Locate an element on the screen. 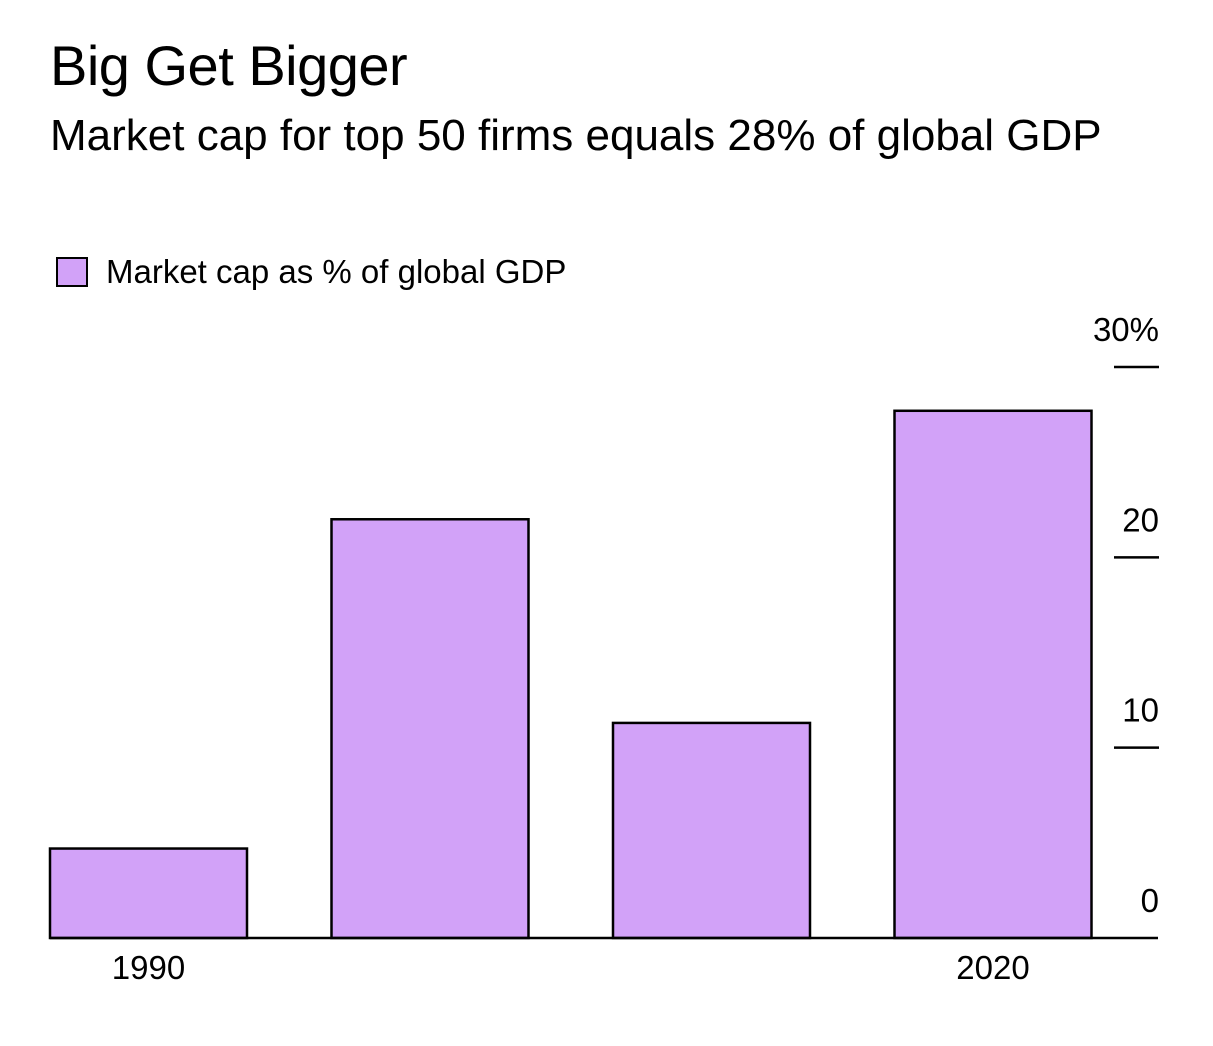 The image size is (1213, 1046). legend-swatch is located at coordinates (72, 272).